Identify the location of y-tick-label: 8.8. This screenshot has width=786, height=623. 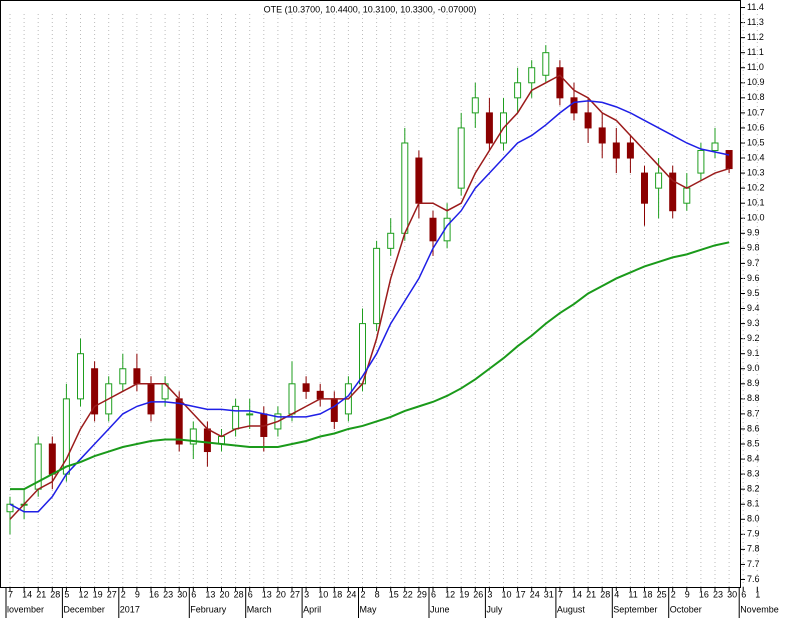
(753, 398).